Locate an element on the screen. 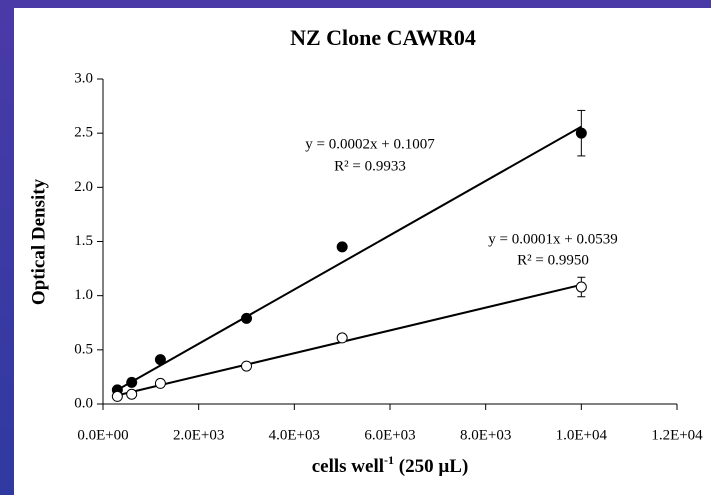  x-tick-label: 0.0E+00 is located at coordinates (102, 435).